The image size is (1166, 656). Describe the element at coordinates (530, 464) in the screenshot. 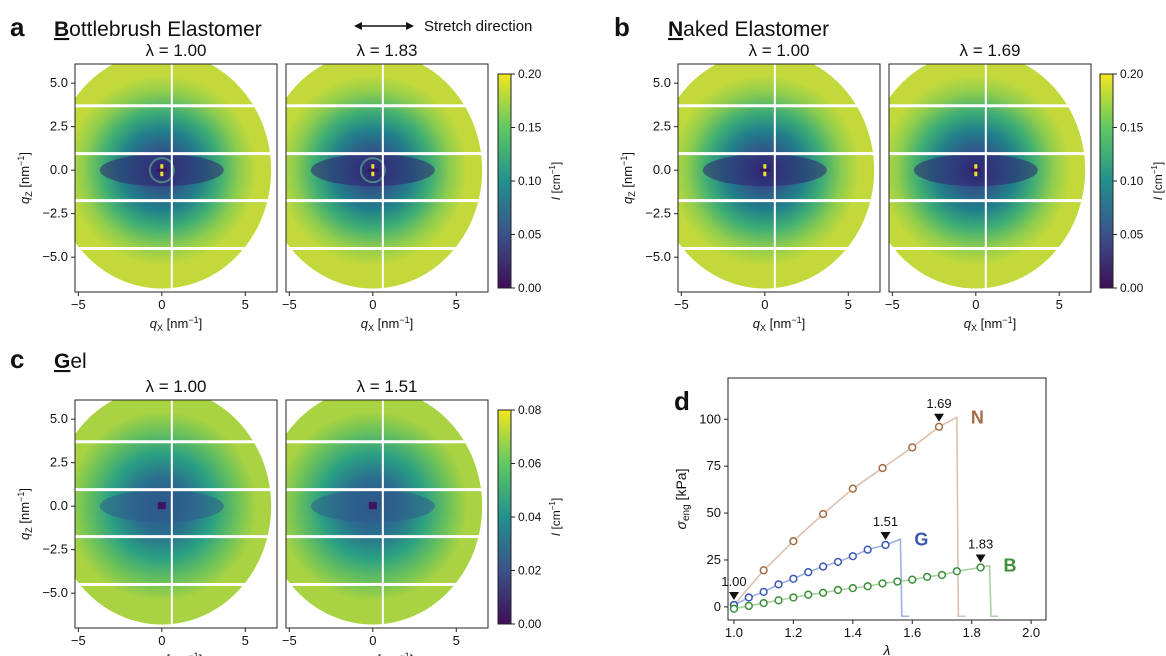

I see `colorbar-tick-label: 0.06` at that location.